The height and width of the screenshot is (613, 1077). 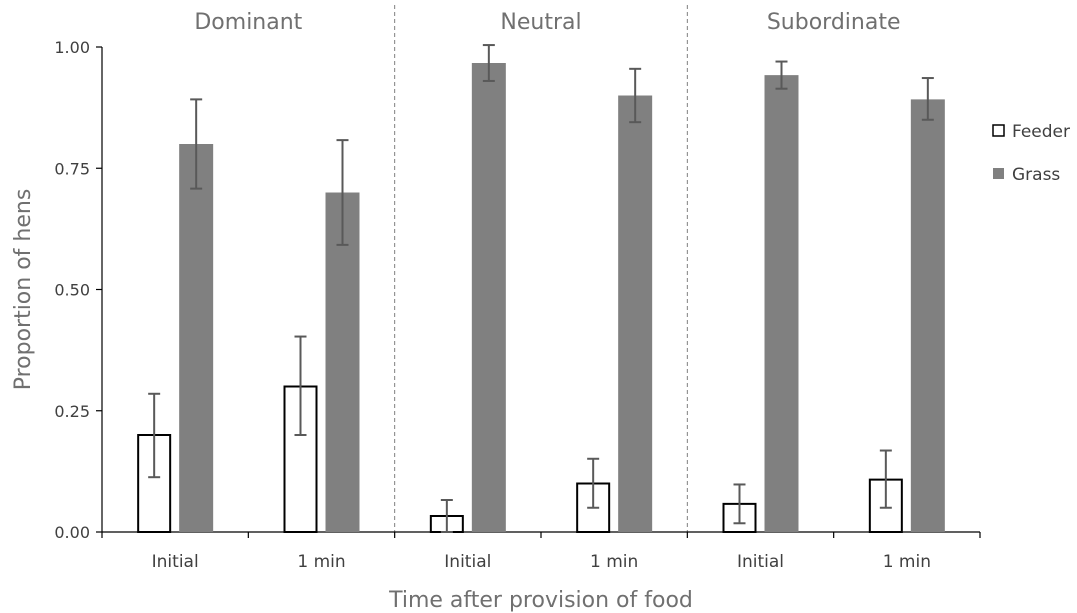 I want to click on y-tick-label: 0.50, so click(x=72, y=290).